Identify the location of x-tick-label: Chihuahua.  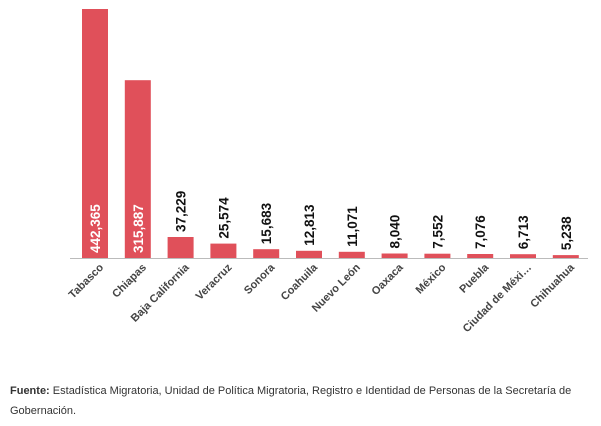
(552, 285).